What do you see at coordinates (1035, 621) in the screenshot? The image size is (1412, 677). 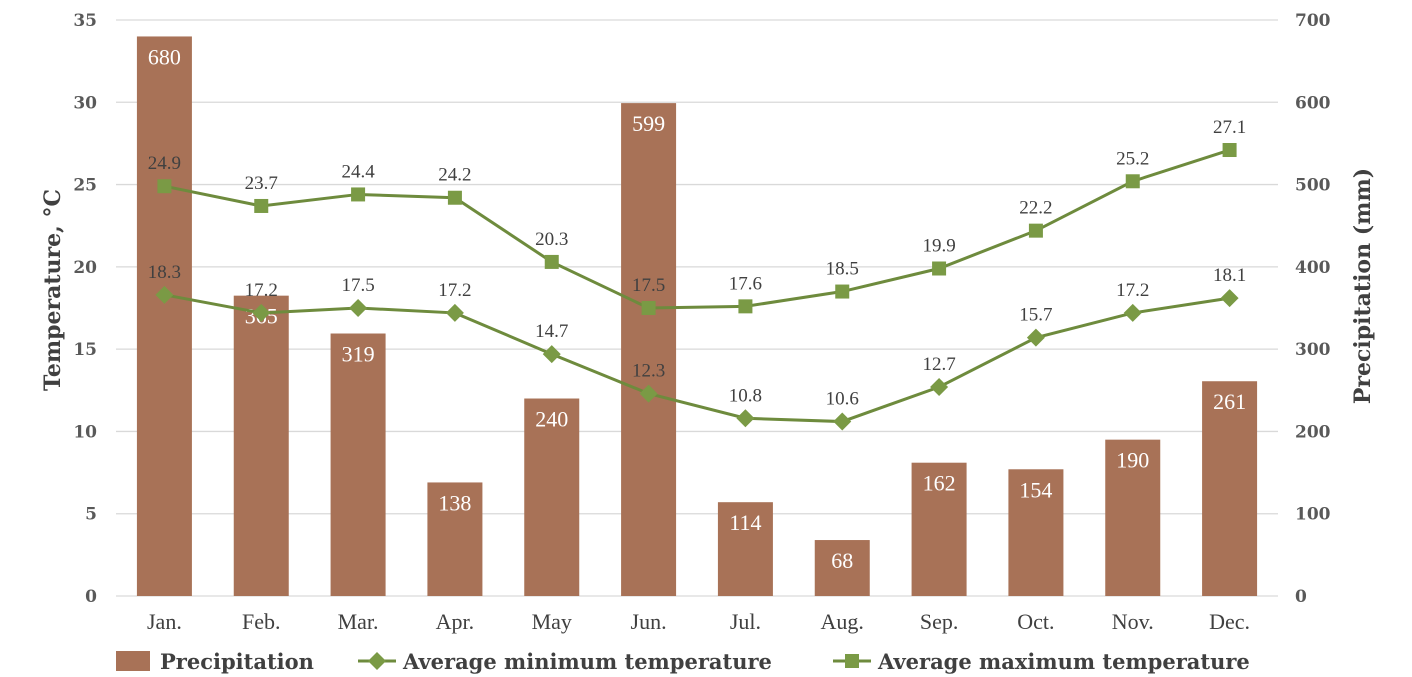 I see `x-tick-label: Oct.` at bounding box center [1035, 621].